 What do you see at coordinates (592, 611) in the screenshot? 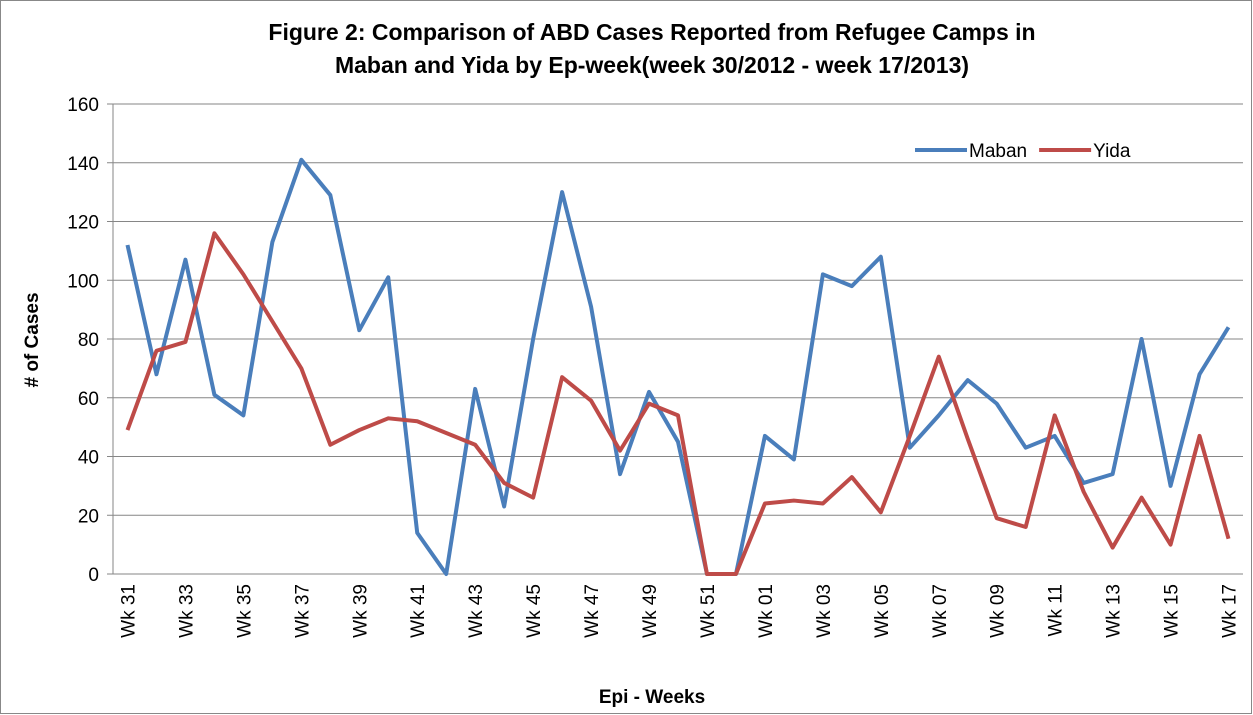
I see `x-tick-label: Wk 47` at bounding box center [592, 611].